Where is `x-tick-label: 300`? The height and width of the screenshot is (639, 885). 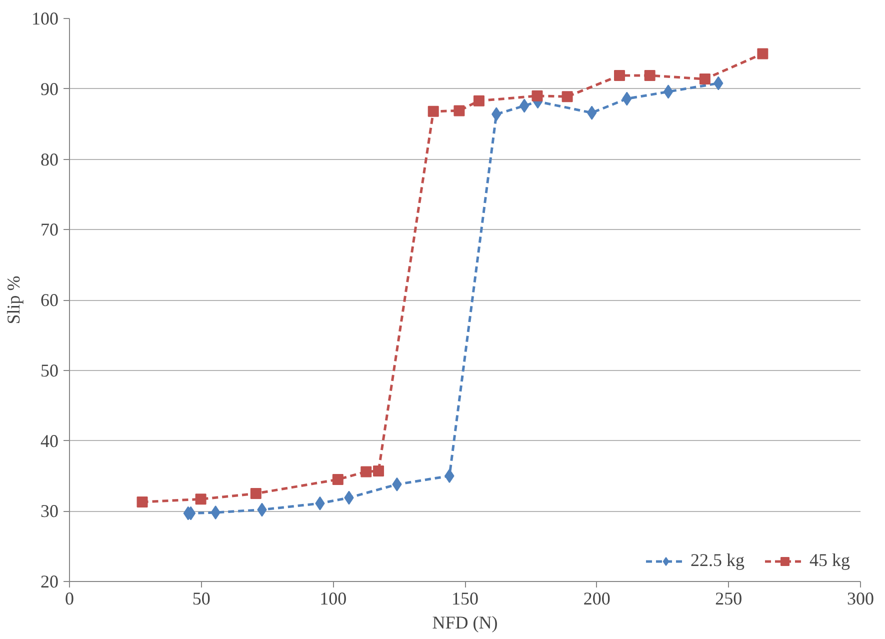 x-tick-label: 300 is located at coordinates (860, 598).